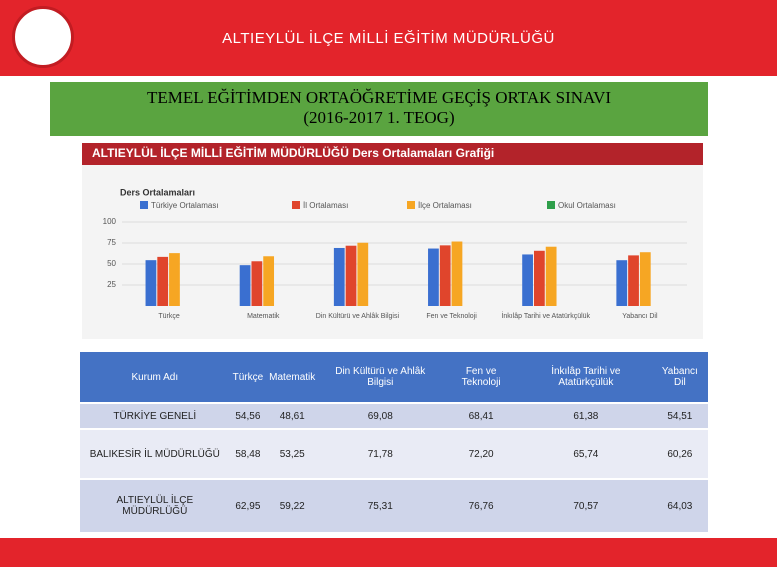  I want to click on legend-label: İl Ortalaması, so click(325, 205).